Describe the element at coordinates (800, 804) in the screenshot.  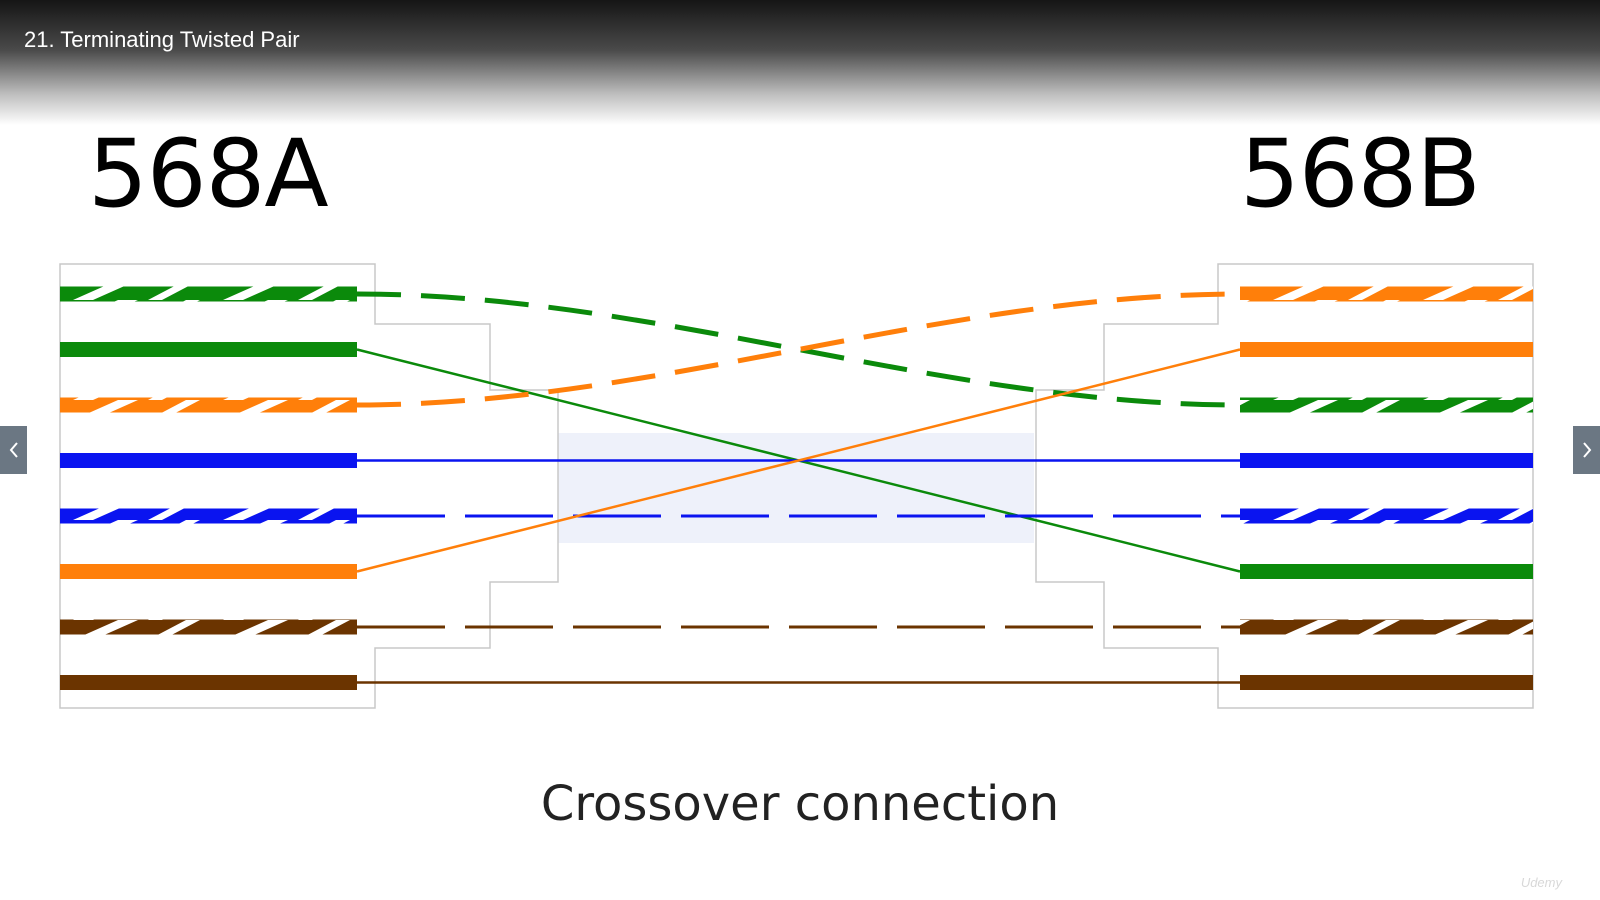
I see `diagram-caption: Crossover connection` at that location.